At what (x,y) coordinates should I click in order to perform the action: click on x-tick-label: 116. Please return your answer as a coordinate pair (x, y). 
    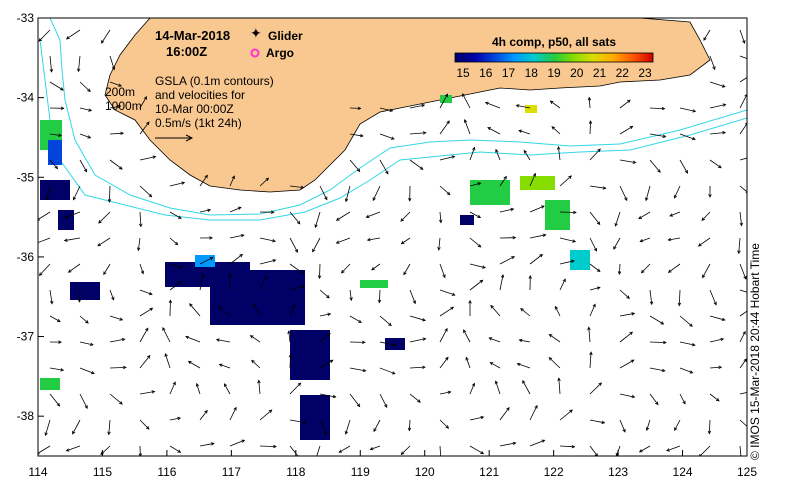
    Looking at the image, I should click on (166, 472).